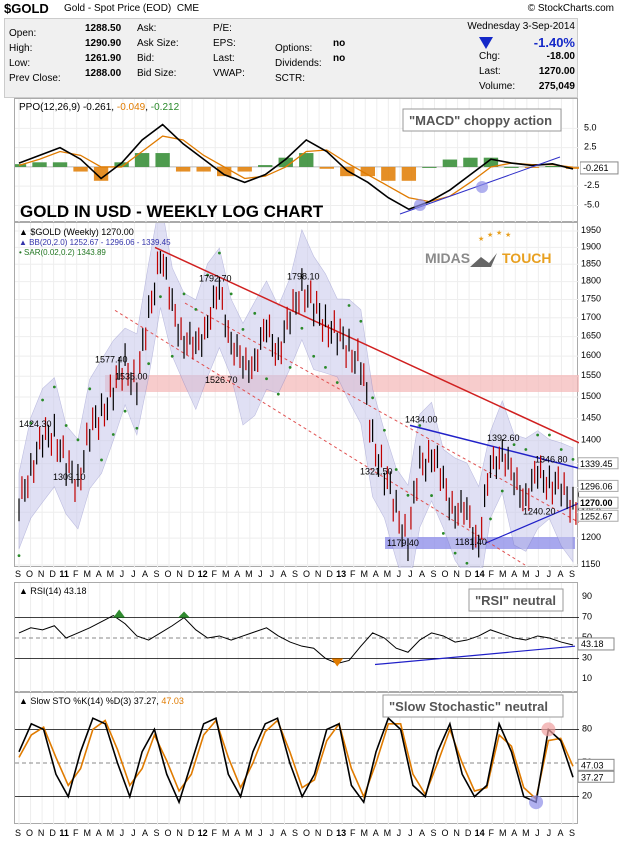  Describe the element at coordinates (172, 53) in the screenshot. I see `quote-mid: Ask: Ask Size: Bid: Bid Size:` at that location.